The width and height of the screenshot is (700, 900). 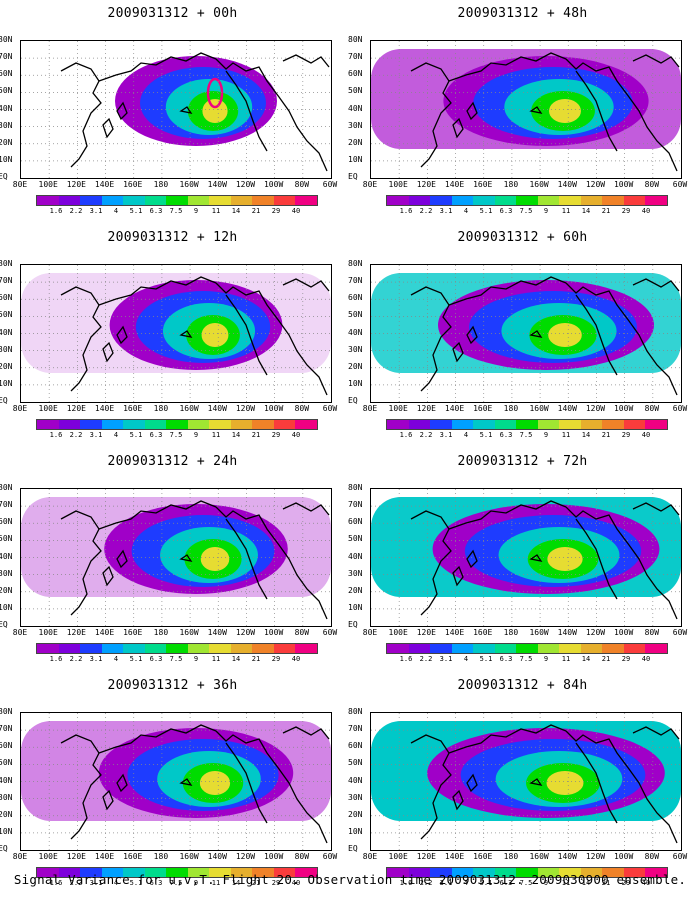 I want to click on panel-title: 2009031312 + 48h, so click(x=522, y=13).